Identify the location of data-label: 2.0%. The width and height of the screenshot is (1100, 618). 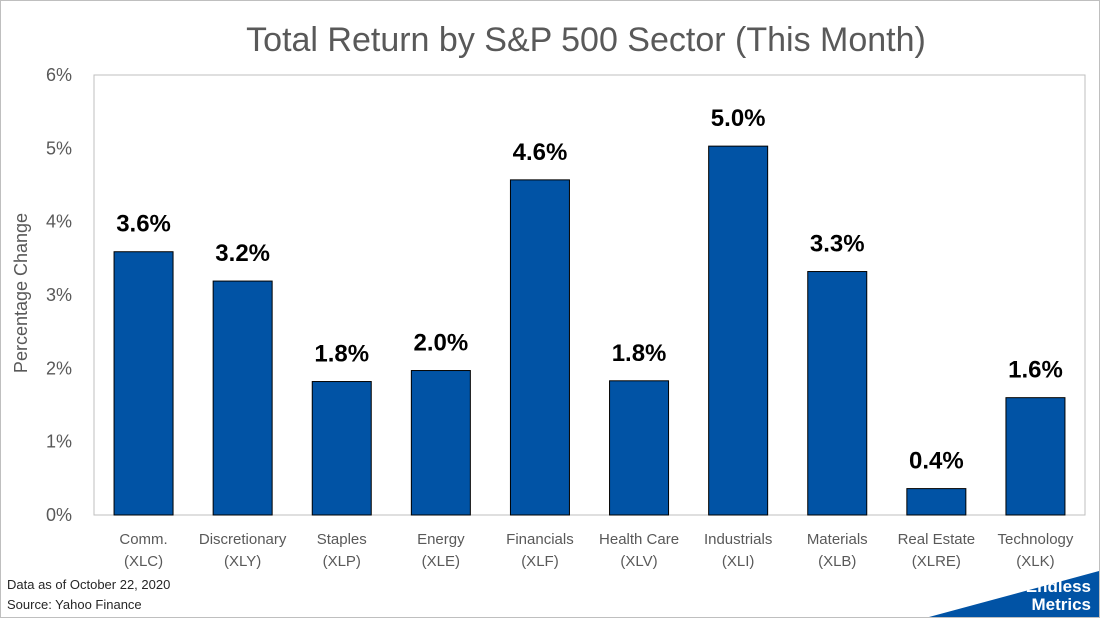
(440, 343).